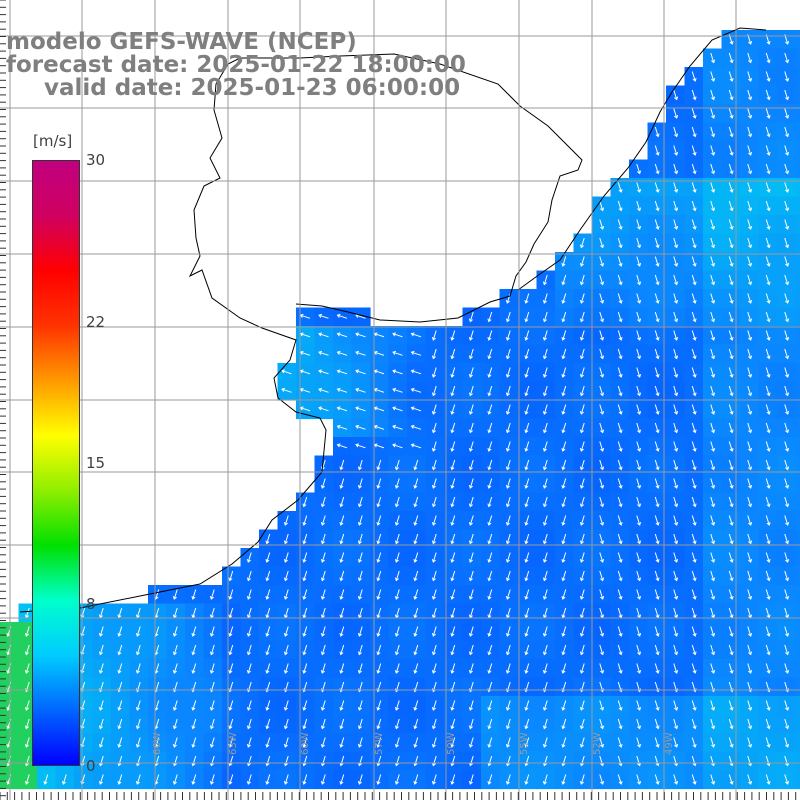 The image size is (800, 800). Describe the element at coordinates (669, 743) in the screenshot. I see `longitude-label: 49W` at that location.